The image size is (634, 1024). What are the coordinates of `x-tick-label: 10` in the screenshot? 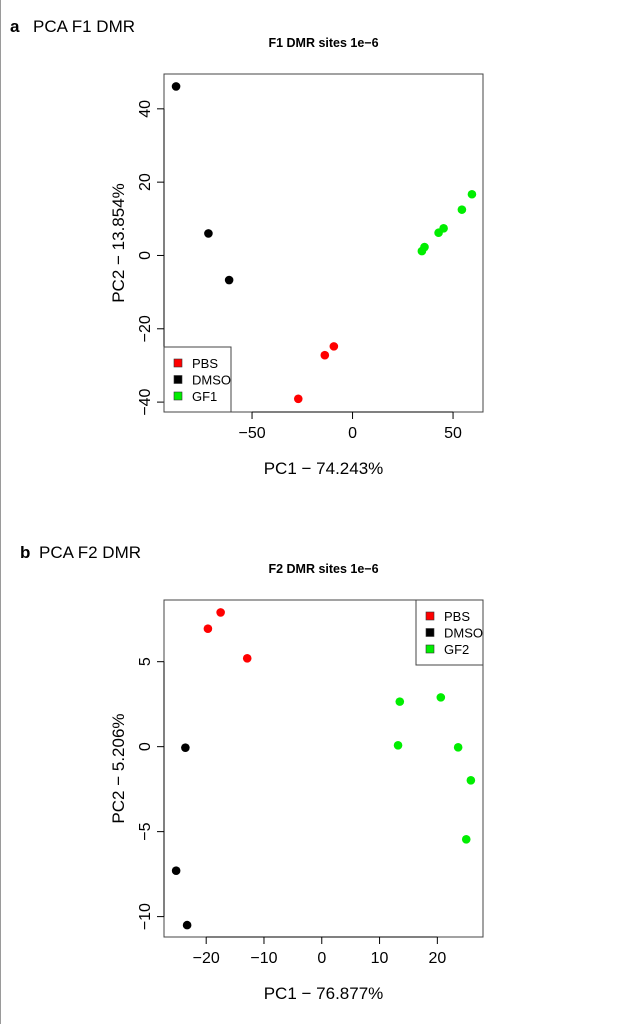 It's located at (380, 958).